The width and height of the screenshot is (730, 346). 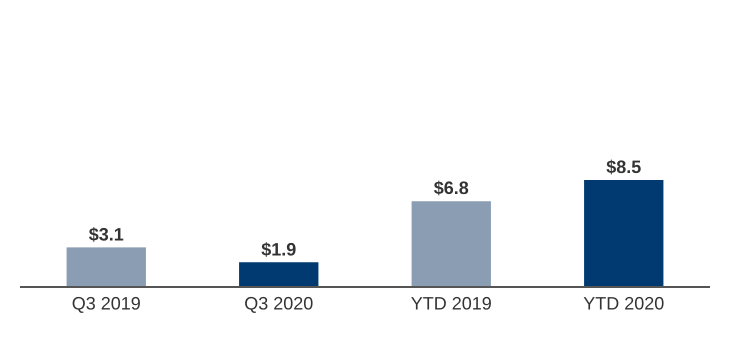 What do you see at coordinates (279, 303) in the screenshot?
I see `x-tick-label: Q3 2020` at bounding box center [279, 303].